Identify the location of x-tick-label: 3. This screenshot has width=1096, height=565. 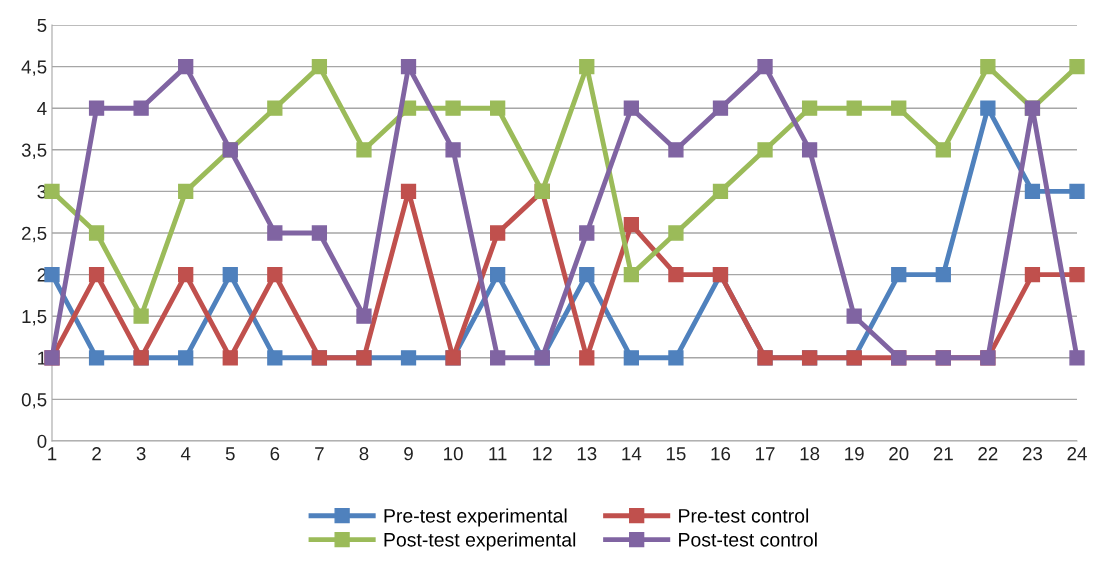
(141, 454).